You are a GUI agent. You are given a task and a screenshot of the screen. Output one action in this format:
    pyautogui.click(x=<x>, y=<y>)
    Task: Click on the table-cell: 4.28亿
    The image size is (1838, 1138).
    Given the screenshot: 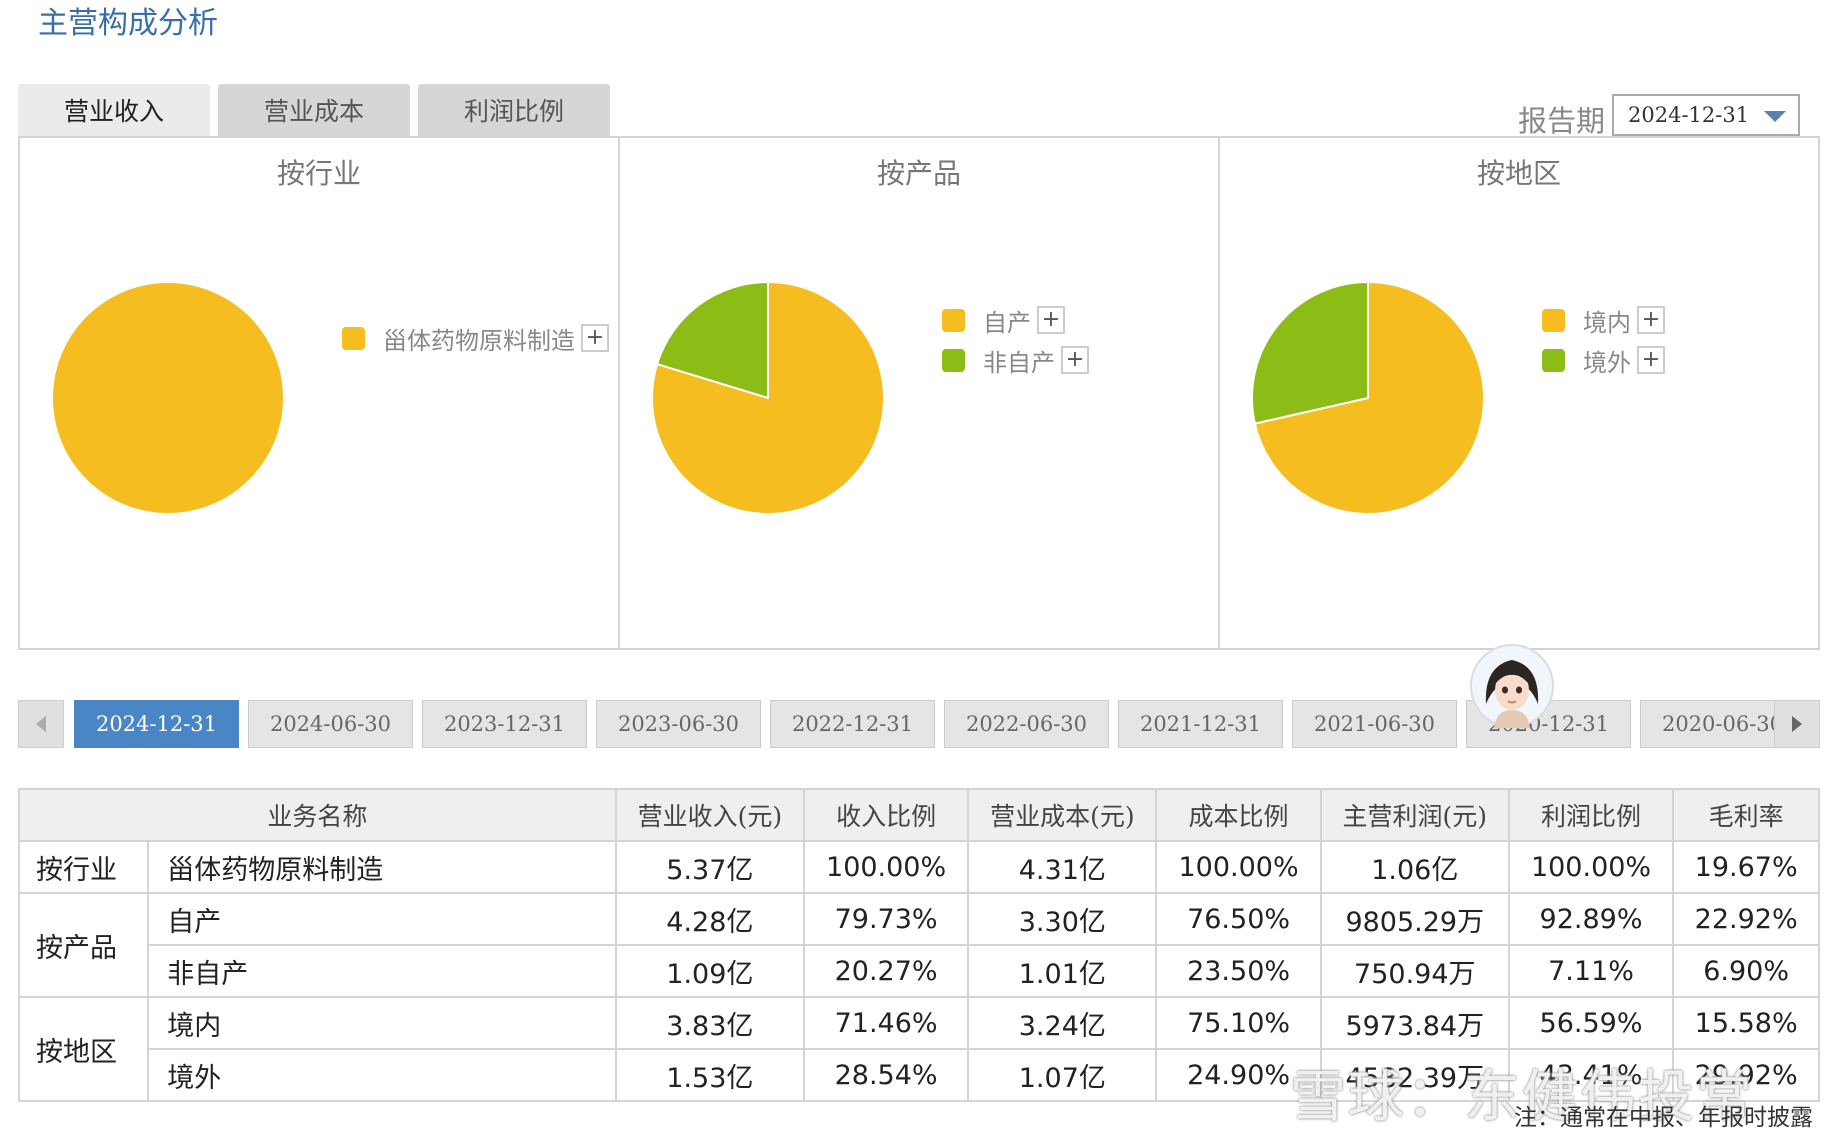 What is the action you would take?
    pyautogui.click(x=709, y=919)
    